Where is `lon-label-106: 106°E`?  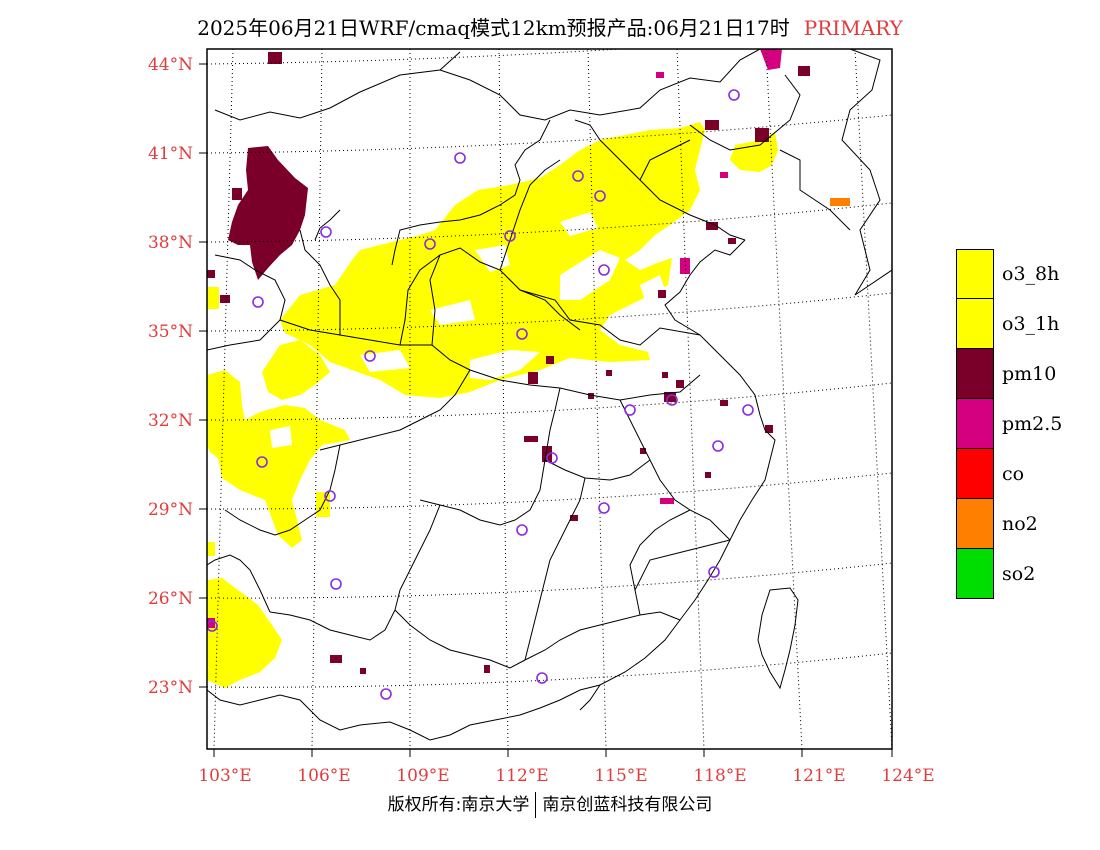
lon-label-106: 106°E is located at coordinates (324, 776).